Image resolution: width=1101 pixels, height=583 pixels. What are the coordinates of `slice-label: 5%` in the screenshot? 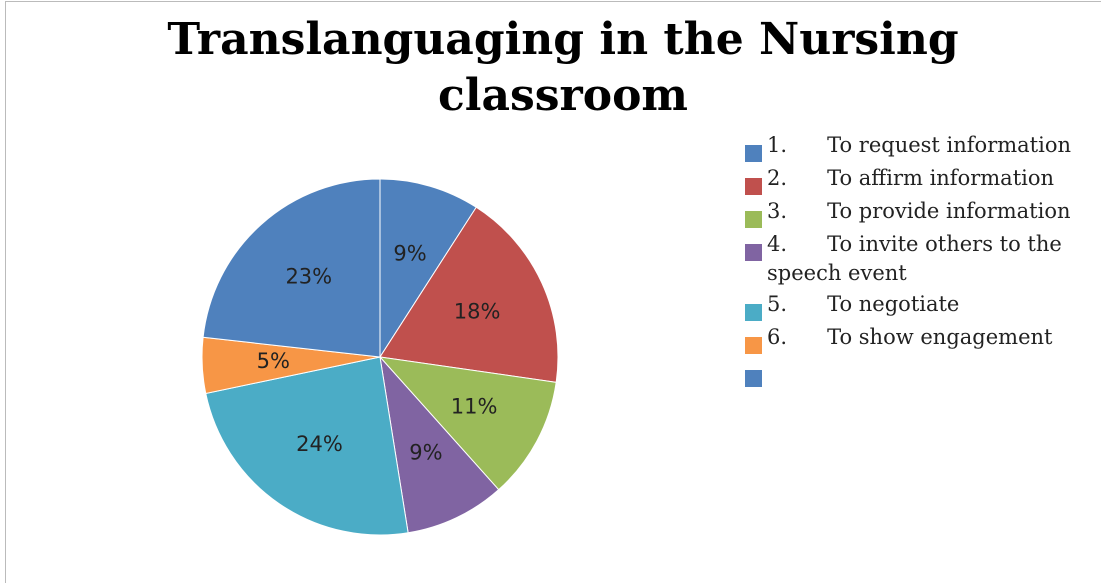 It's located at (273, 361).